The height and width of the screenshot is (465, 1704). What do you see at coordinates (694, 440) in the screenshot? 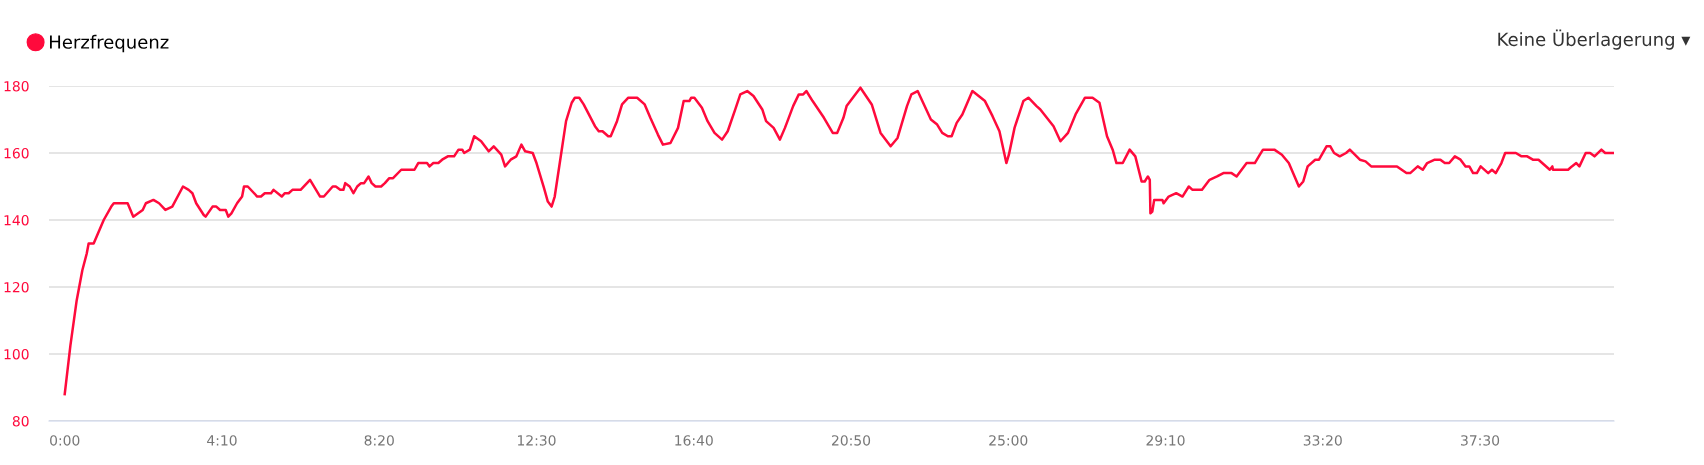
I see `x-tick-label: 16:40` at bounding box center [694, 440].